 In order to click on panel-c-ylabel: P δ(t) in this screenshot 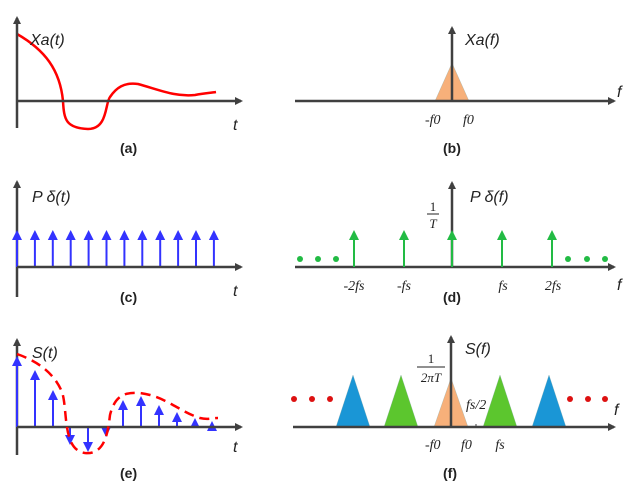, I will do `click(51, 197)`.